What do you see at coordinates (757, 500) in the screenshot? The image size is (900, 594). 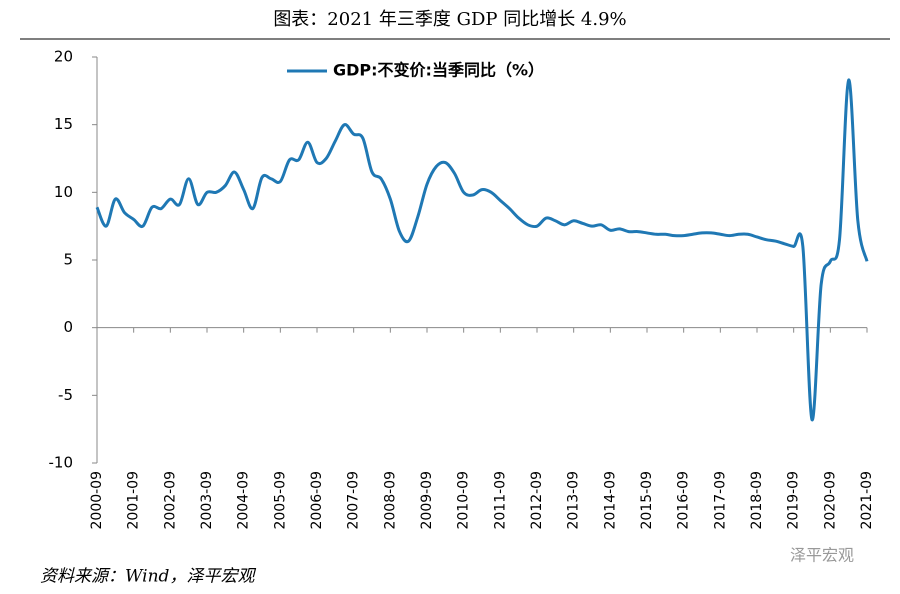 I see `x-tick-label: 2018-09` at bounding box center [757, 500].